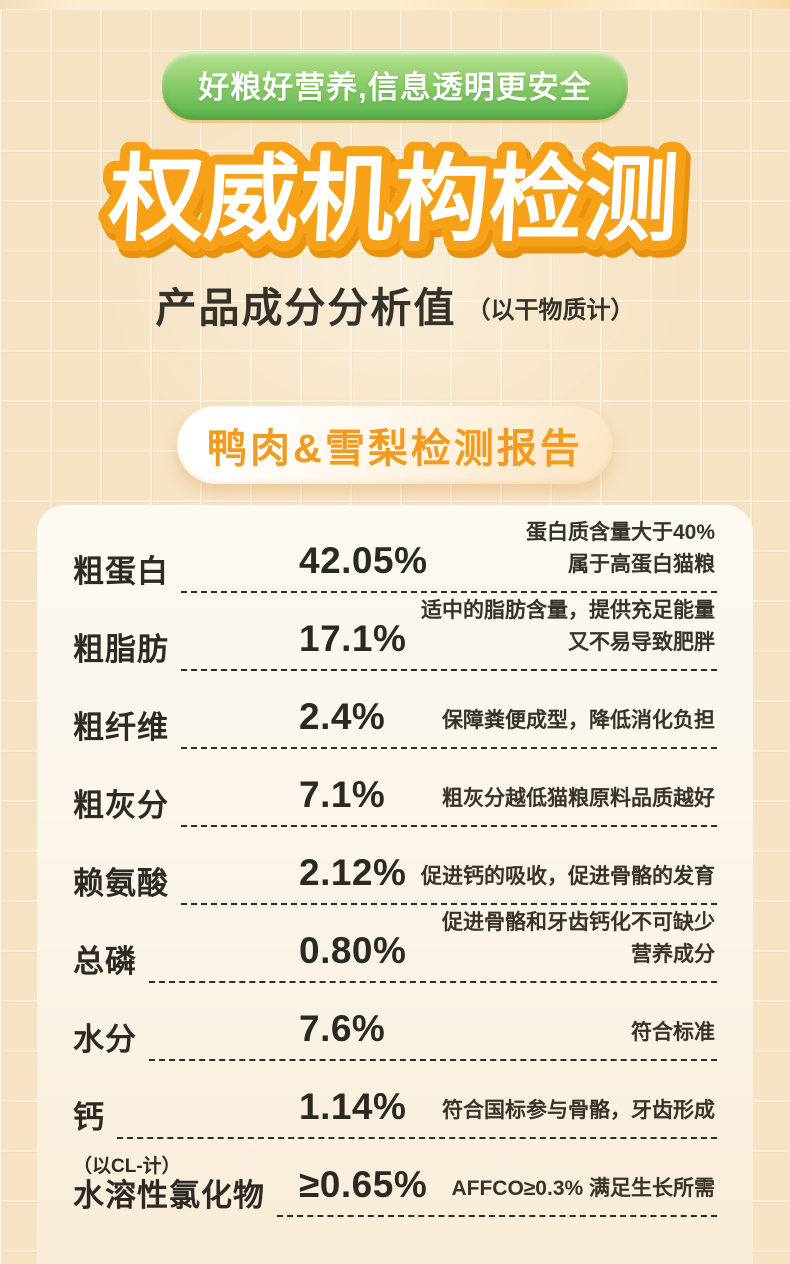 This screenshot has width=790, height=1264. I want to click on nutrient-desc: 促进钙的吸收，促进骨骼的发育, so click(568, 876).